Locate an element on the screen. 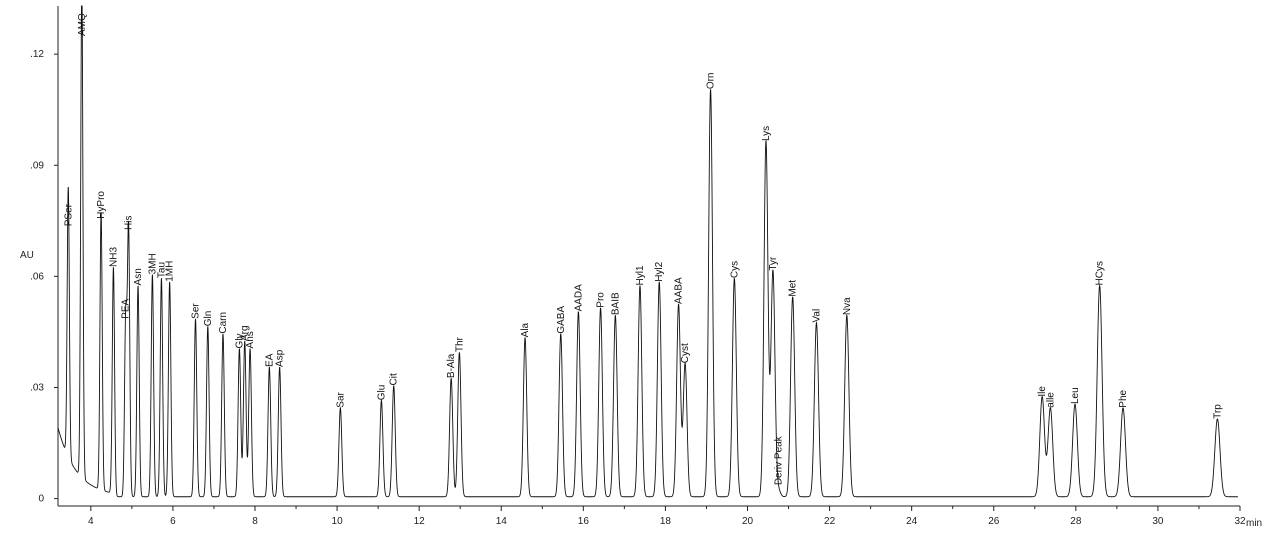 Image resolution: width=1280 pixels, height=544 pixels. peak-label: EA is located at coordinates (269, 360).